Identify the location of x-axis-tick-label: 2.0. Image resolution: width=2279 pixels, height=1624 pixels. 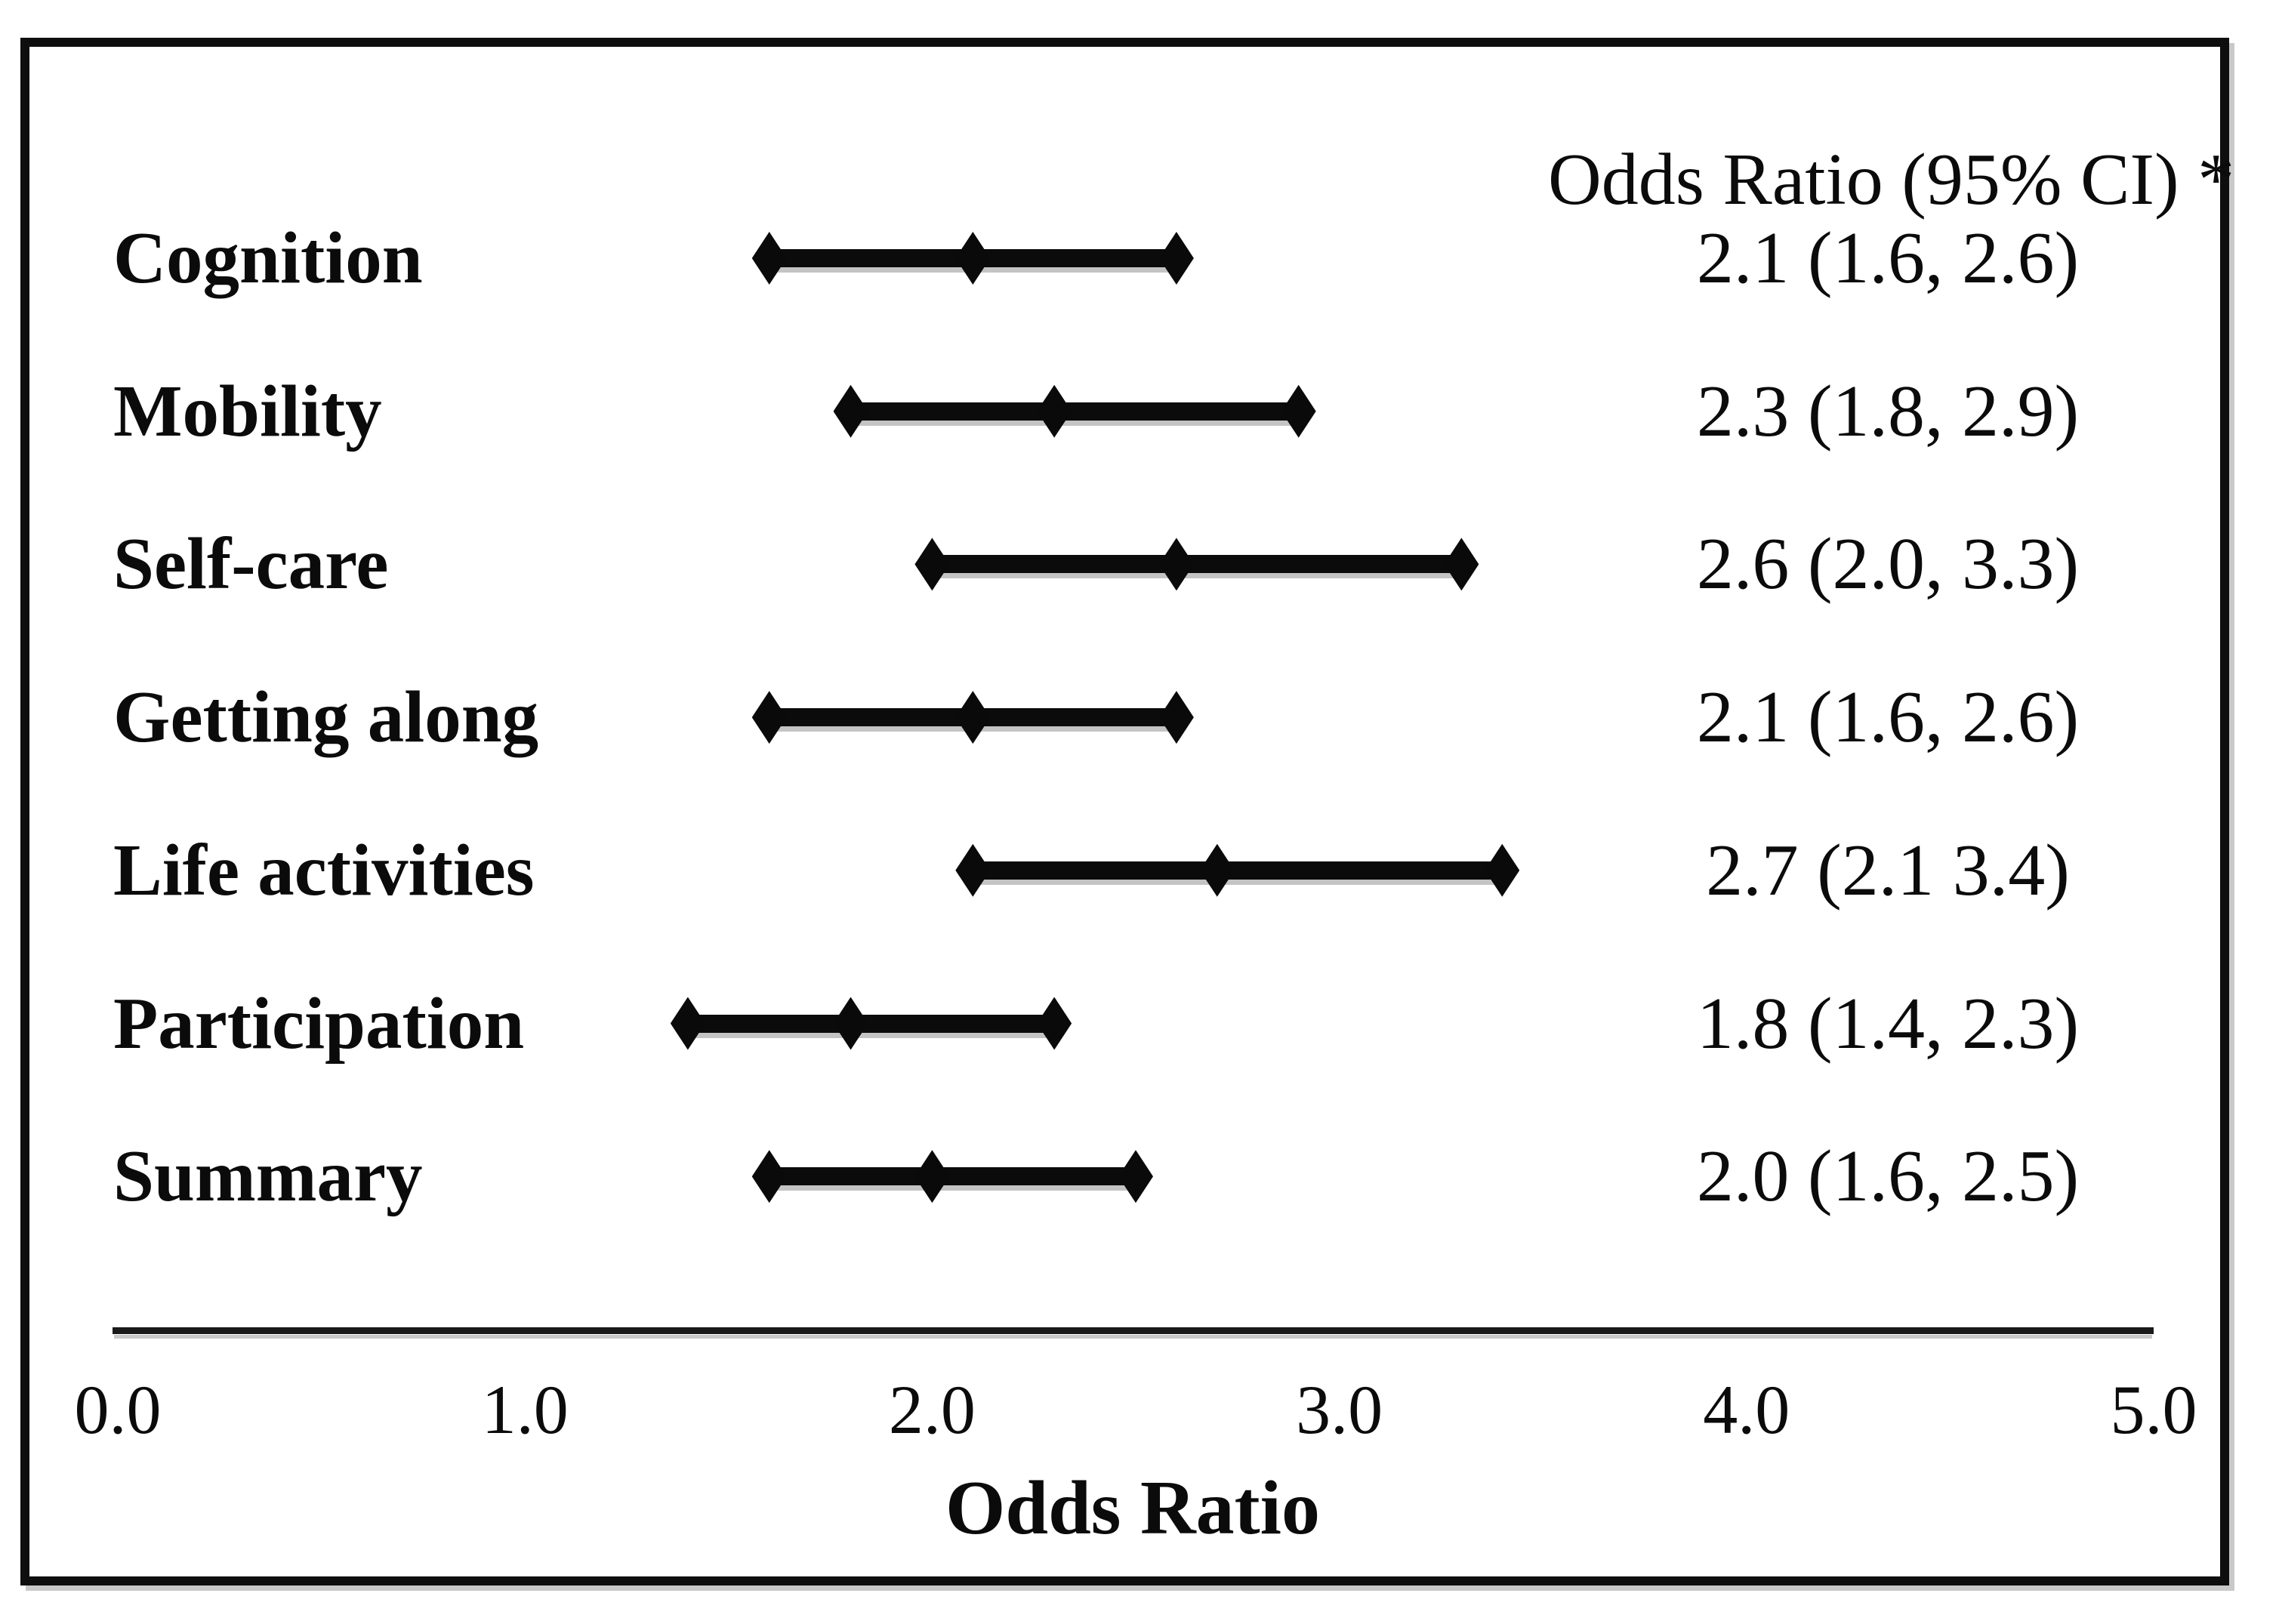
(932, 1410).